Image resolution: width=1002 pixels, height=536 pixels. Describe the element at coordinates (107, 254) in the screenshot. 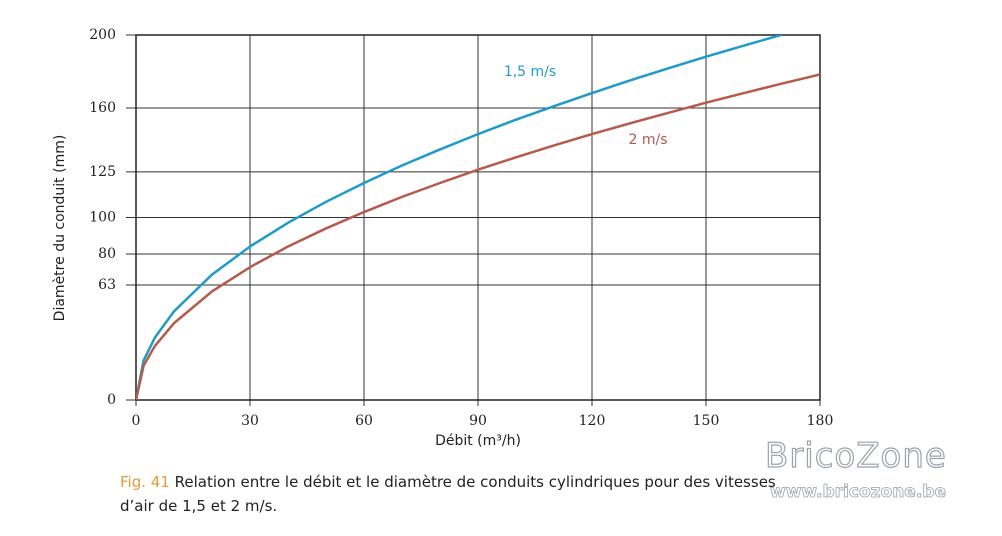

I see `y-tick-label: 80` at that location.